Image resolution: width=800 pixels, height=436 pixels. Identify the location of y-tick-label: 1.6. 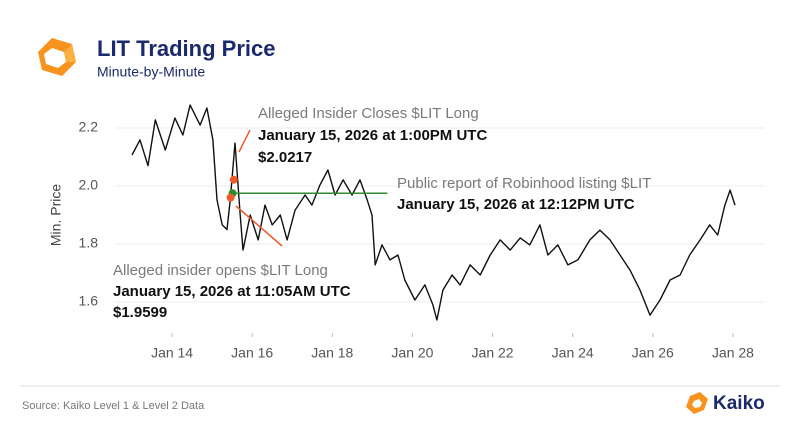
(89, 301).